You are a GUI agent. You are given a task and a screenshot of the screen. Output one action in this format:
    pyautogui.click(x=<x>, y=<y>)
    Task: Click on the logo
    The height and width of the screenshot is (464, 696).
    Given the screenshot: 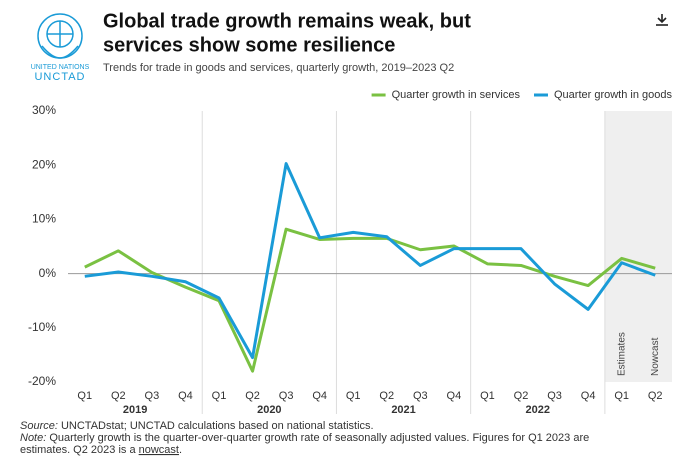 What is the action you would take?
    pyautogui.click(x=60, y=36)
    